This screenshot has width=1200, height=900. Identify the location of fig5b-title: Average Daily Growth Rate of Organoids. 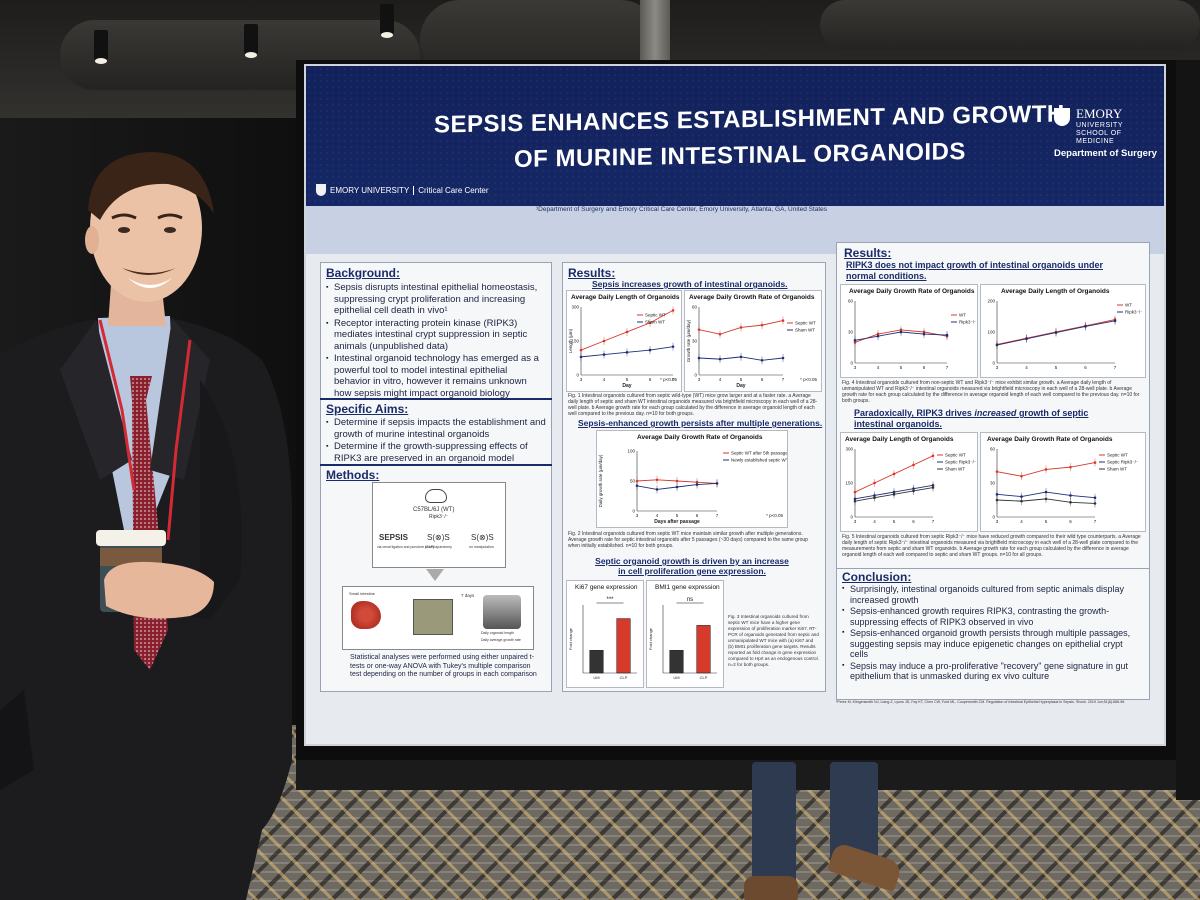
(1050, 439).